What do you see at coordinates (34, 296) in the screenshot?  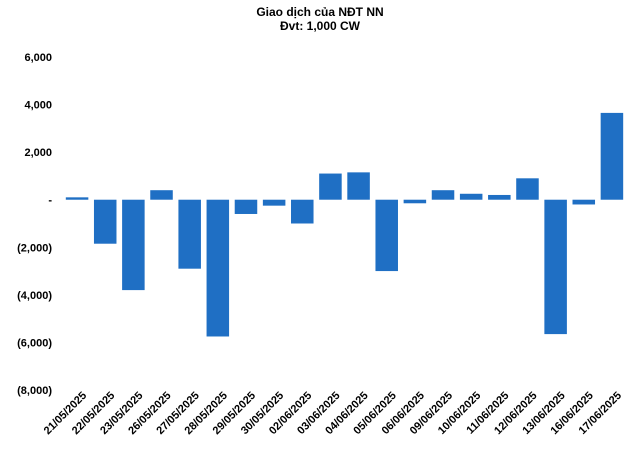 I see `y-tick-label: (4,000)` at bounding box center [34, 296].